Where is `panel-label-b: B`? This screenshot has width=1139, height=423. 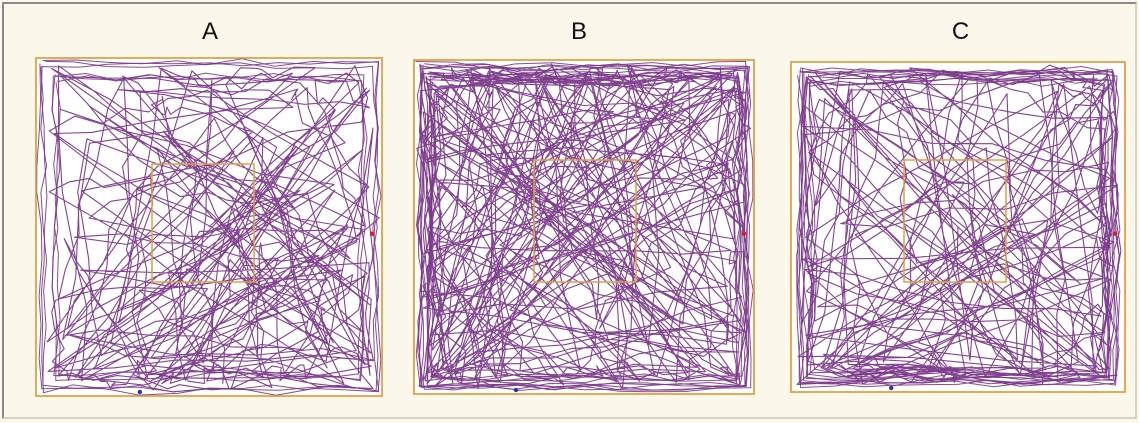 panel-label-b: B is located at coordinates (578, 31).